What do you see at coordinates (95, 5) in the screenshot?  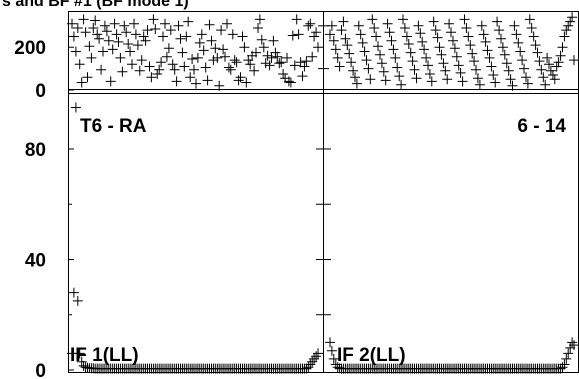 I see `chart-title: s and BF #1 (BF mode 1)` at bounding box center [95, 5].